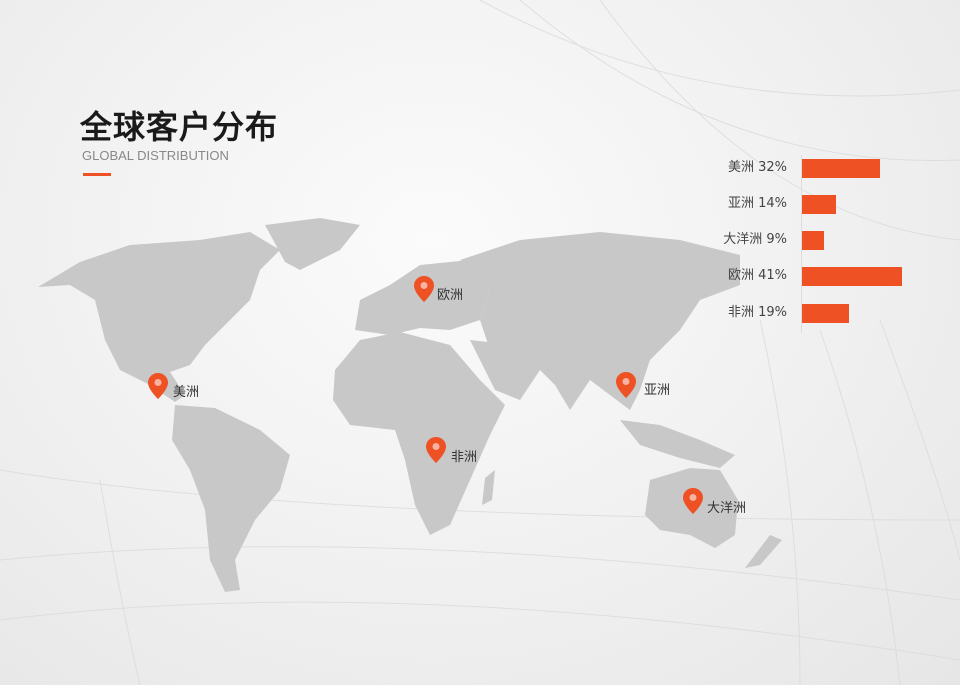 Image resolution: width=960 pixels, height=685 pixels. Describe the element at coordinates (763, 551) in the screenshot. I see `new-zealand` at that location.